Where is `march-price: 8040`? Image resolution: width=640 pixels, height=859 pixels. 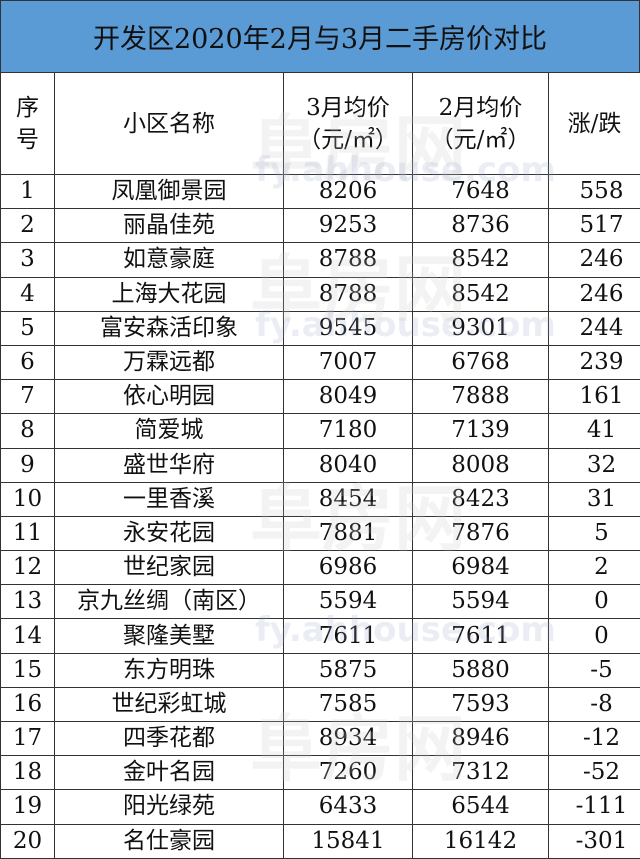
march-price: 8040 is located at coordinates (348, 465).